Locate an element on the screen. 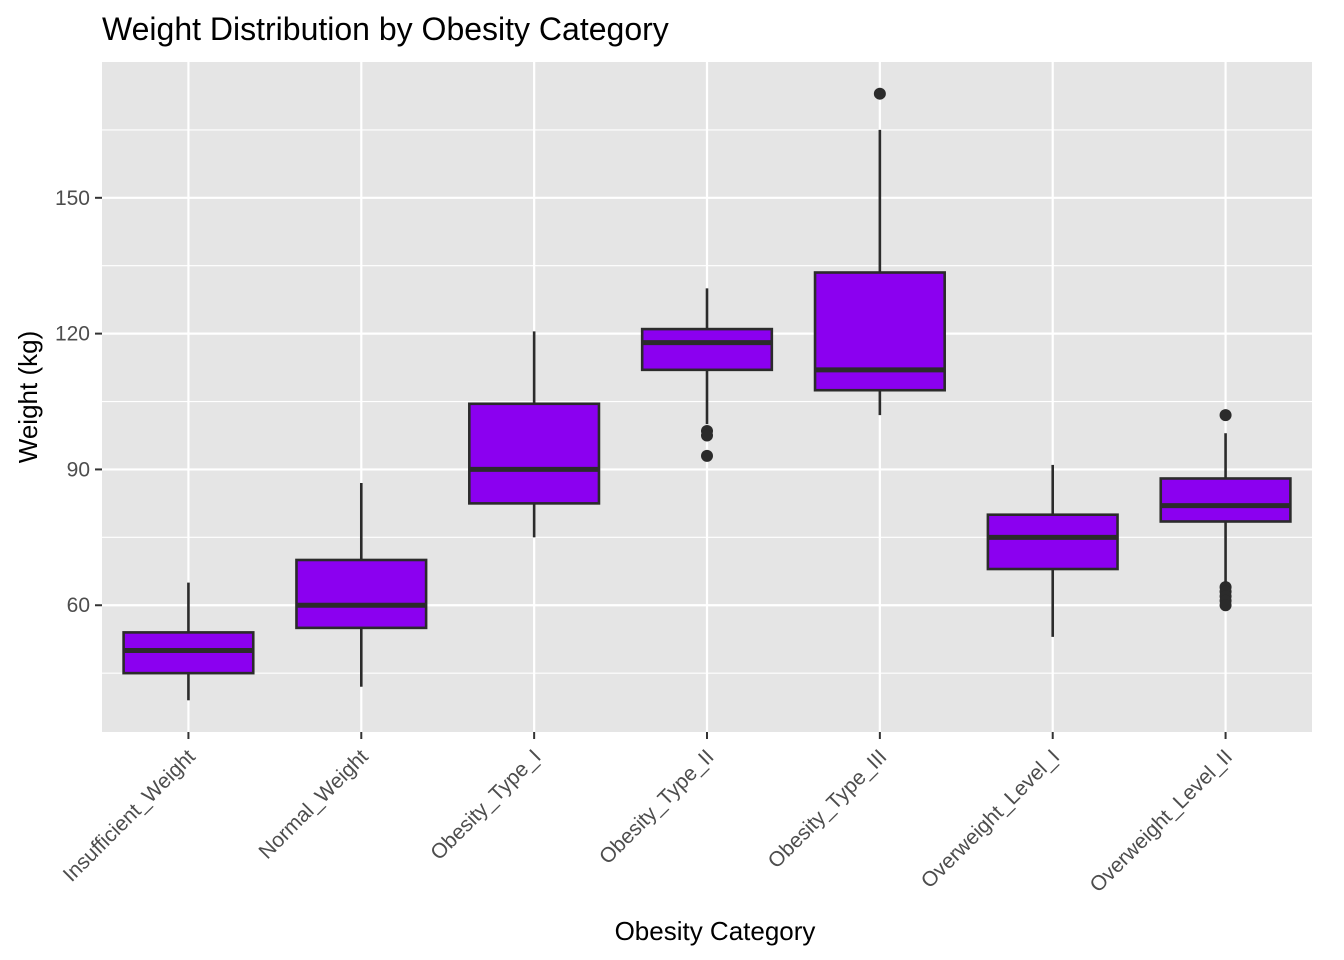 The image size is (1344, 960). x-tick-label: Obesity_Type_II is located at coordinates (657, 807).